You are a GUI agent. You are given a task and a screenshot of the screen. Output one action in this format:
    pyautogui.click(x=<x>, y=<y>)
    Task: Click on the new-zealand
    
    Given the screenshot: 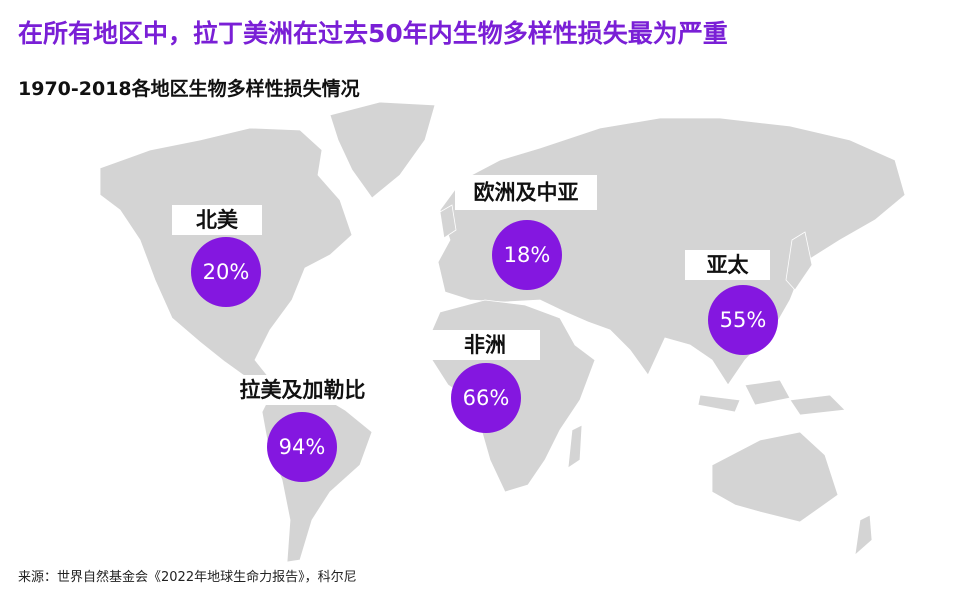 What is the action you would take?
    pyautogui.click(x=863, y=535)
    